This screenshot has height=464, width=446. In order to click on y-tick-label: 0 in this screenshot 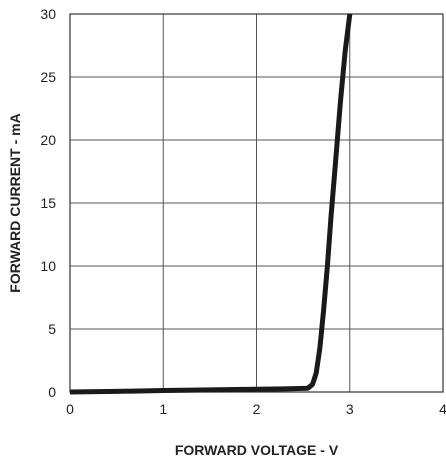, I will do `click(52, 392)`.